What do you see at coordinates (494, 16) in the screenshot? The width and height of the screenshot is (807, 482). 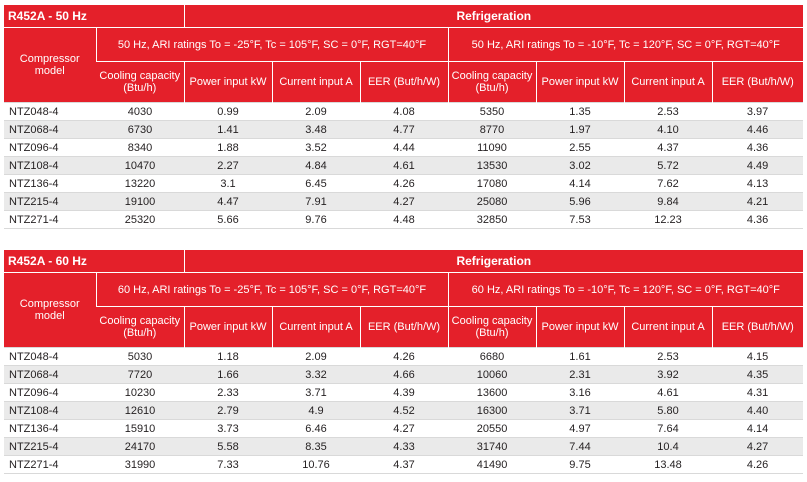 I see `section-header: Refrigeration` at bounding box center [494, 16].